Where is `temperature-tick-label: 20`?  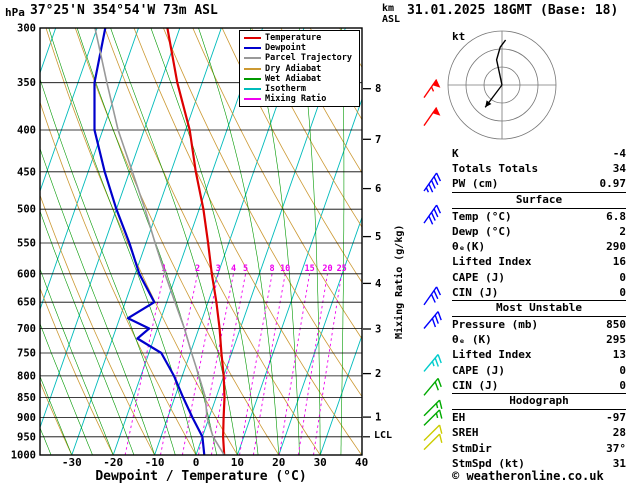
temperature-tick-label: 20 is located at coordinates (278, 462).